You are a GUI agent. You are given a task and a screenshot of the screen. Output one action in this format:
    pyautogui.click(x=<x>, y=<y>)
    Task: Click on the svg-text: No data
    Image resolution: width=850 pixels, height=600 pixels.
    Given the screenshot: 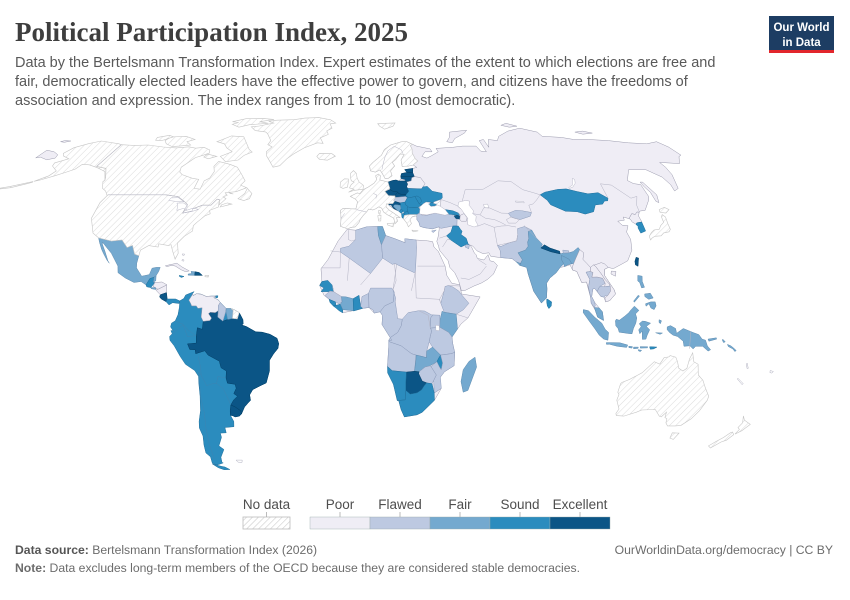 What is the action you would take?
    pyautogui.click(x=267, y=504)
    